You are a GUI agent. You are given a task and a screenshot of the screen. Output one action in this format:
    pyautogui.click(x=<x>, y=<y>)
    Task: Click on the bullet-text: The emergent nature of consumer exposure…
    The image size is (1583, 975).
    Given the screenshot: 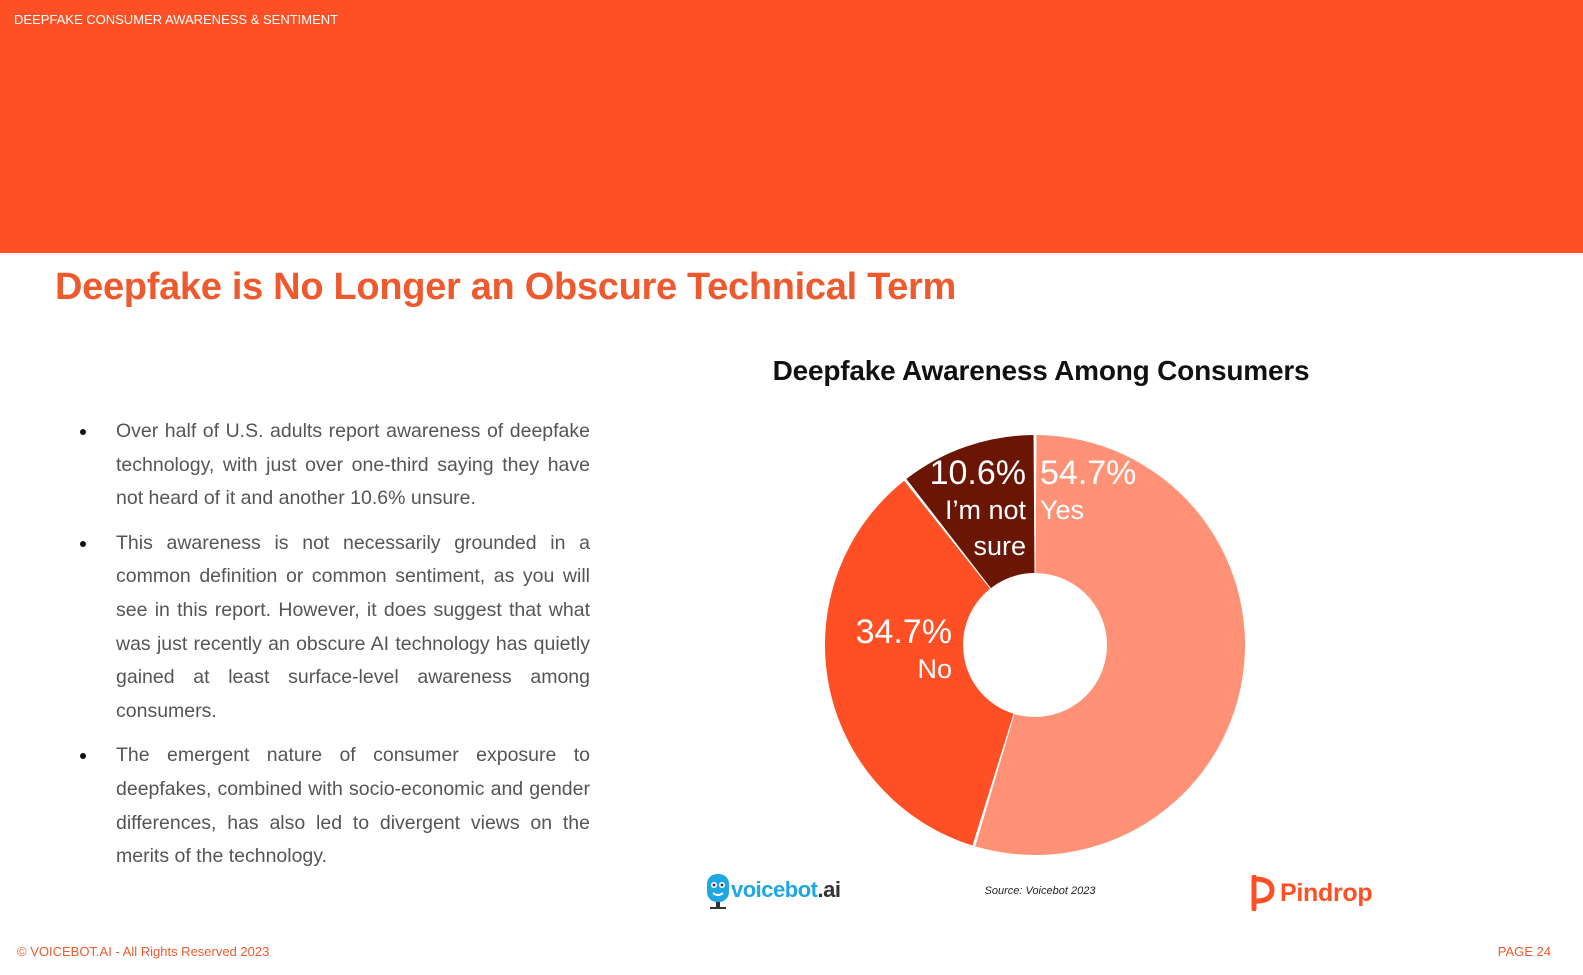 What is the action you would take?
    pyautogui.click(x=353, y=806)
    